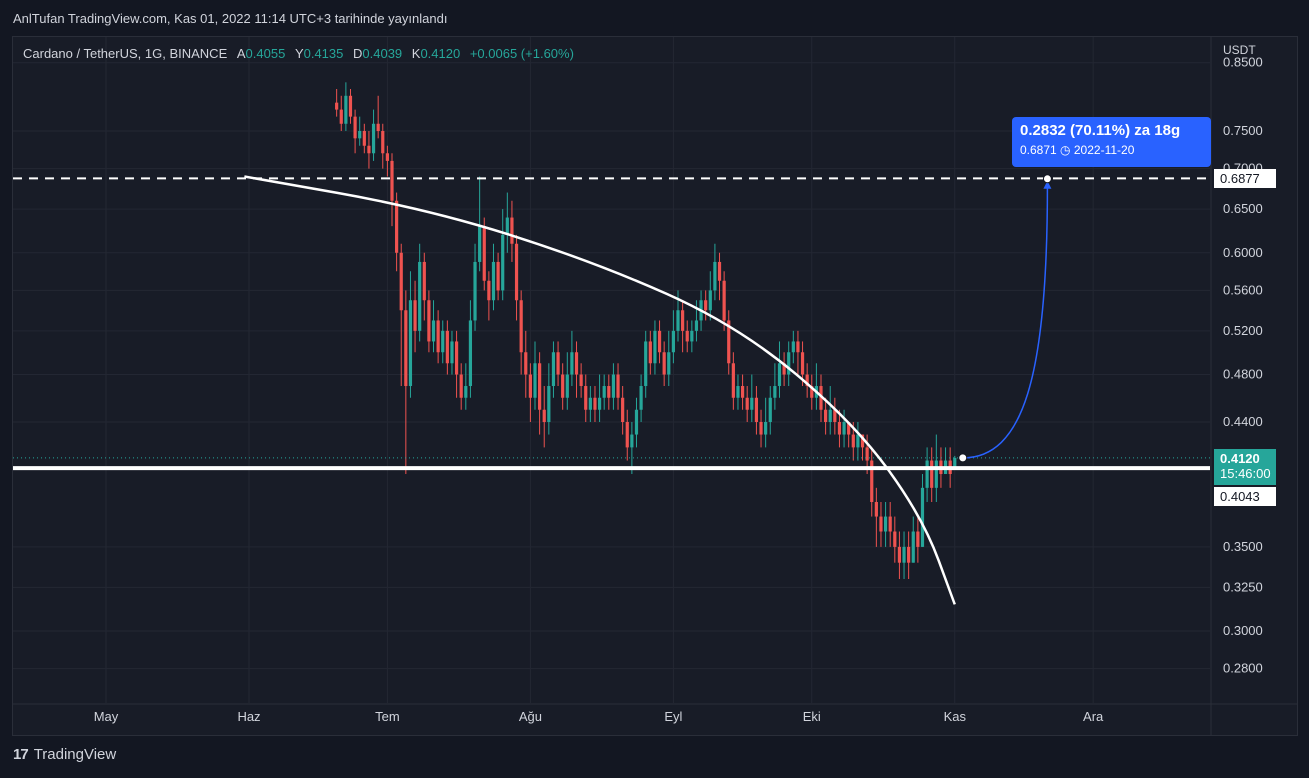  Describe the element at coordinates (323, 53) in the screenshot. I see `high-value: 0.4135` at that location.